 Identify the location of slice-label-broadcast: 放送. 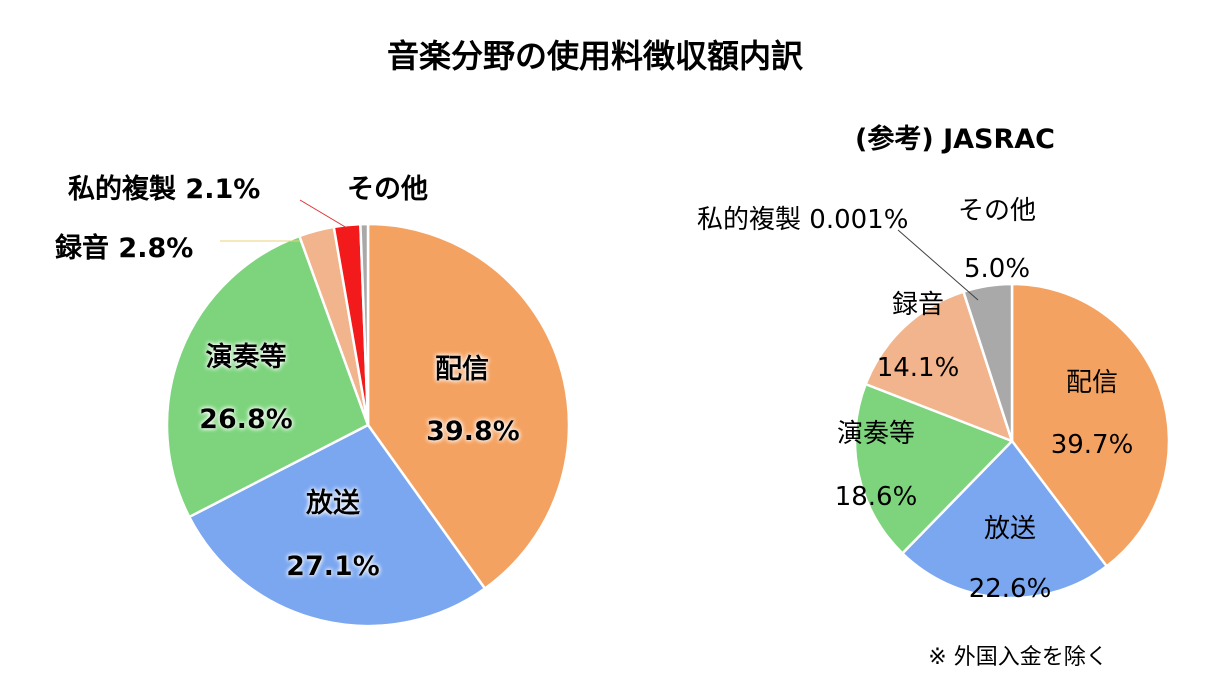
(332, 503).